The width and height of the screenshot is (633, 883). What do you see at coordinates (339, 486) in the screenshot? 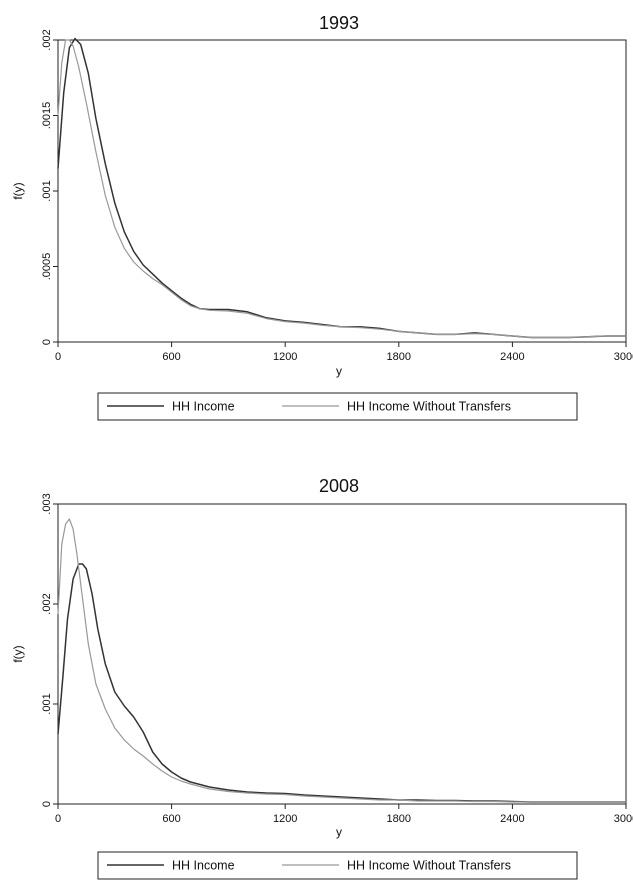
I see `chart-title: 2008` at bounding box center [339, 486].